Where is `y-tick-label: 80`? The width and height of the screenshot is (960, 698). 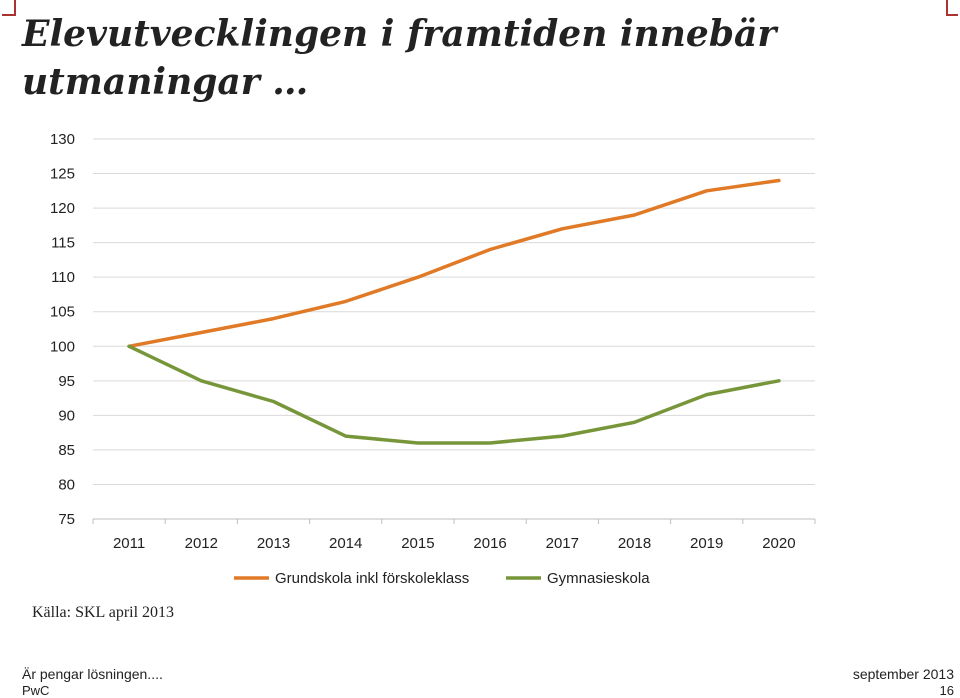
y-tick-label: 80 is located at coordinates (66, 484).